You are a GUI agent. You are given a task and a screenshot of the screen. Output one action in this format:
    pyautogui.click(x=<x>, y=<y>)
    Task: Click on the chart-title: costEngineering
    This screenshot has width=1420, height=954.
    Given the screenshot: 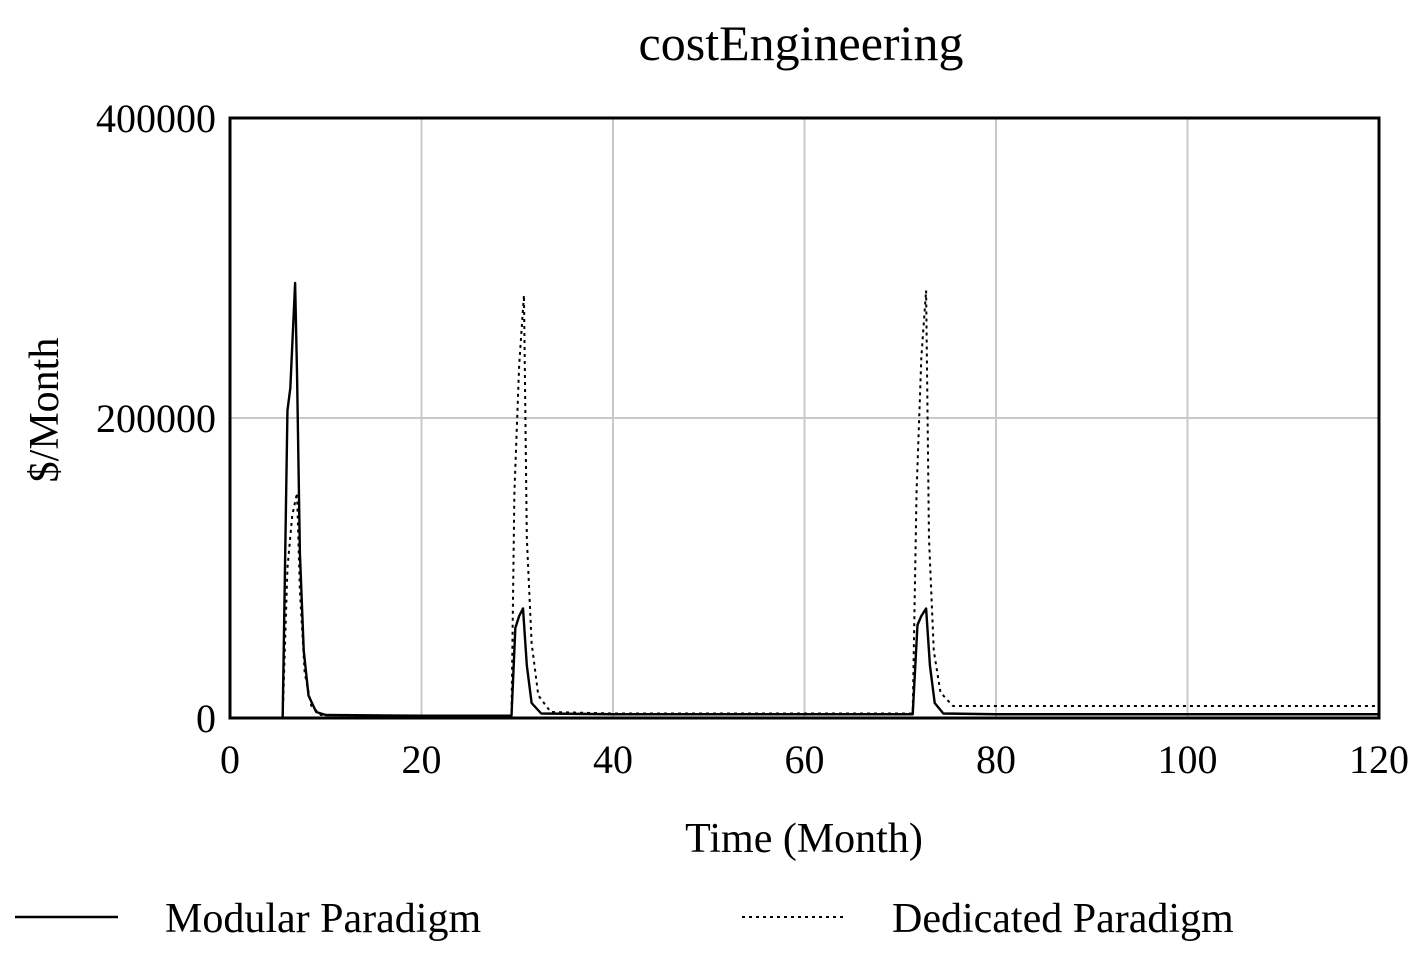 What is the action you would take?
    pyautogui.click(x=801, y=43)
    